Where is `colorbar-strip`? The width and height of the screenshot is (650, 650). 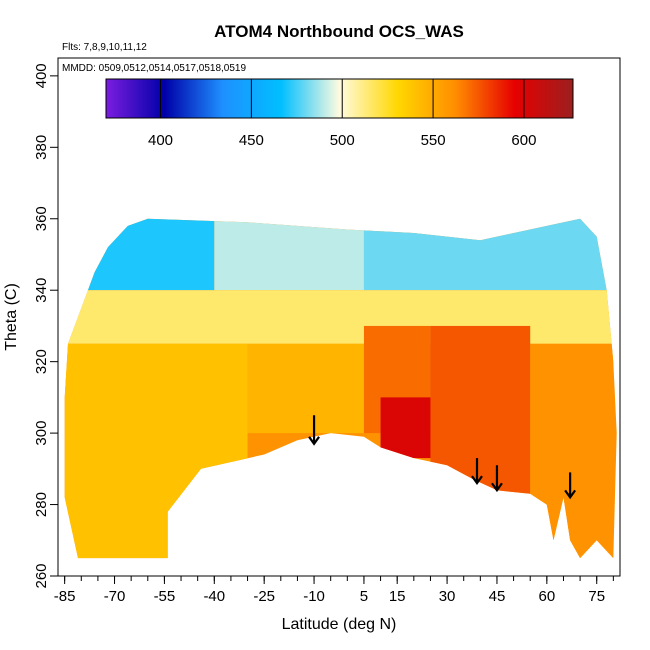 colorbar-strip is located at coordinates (339, 98).